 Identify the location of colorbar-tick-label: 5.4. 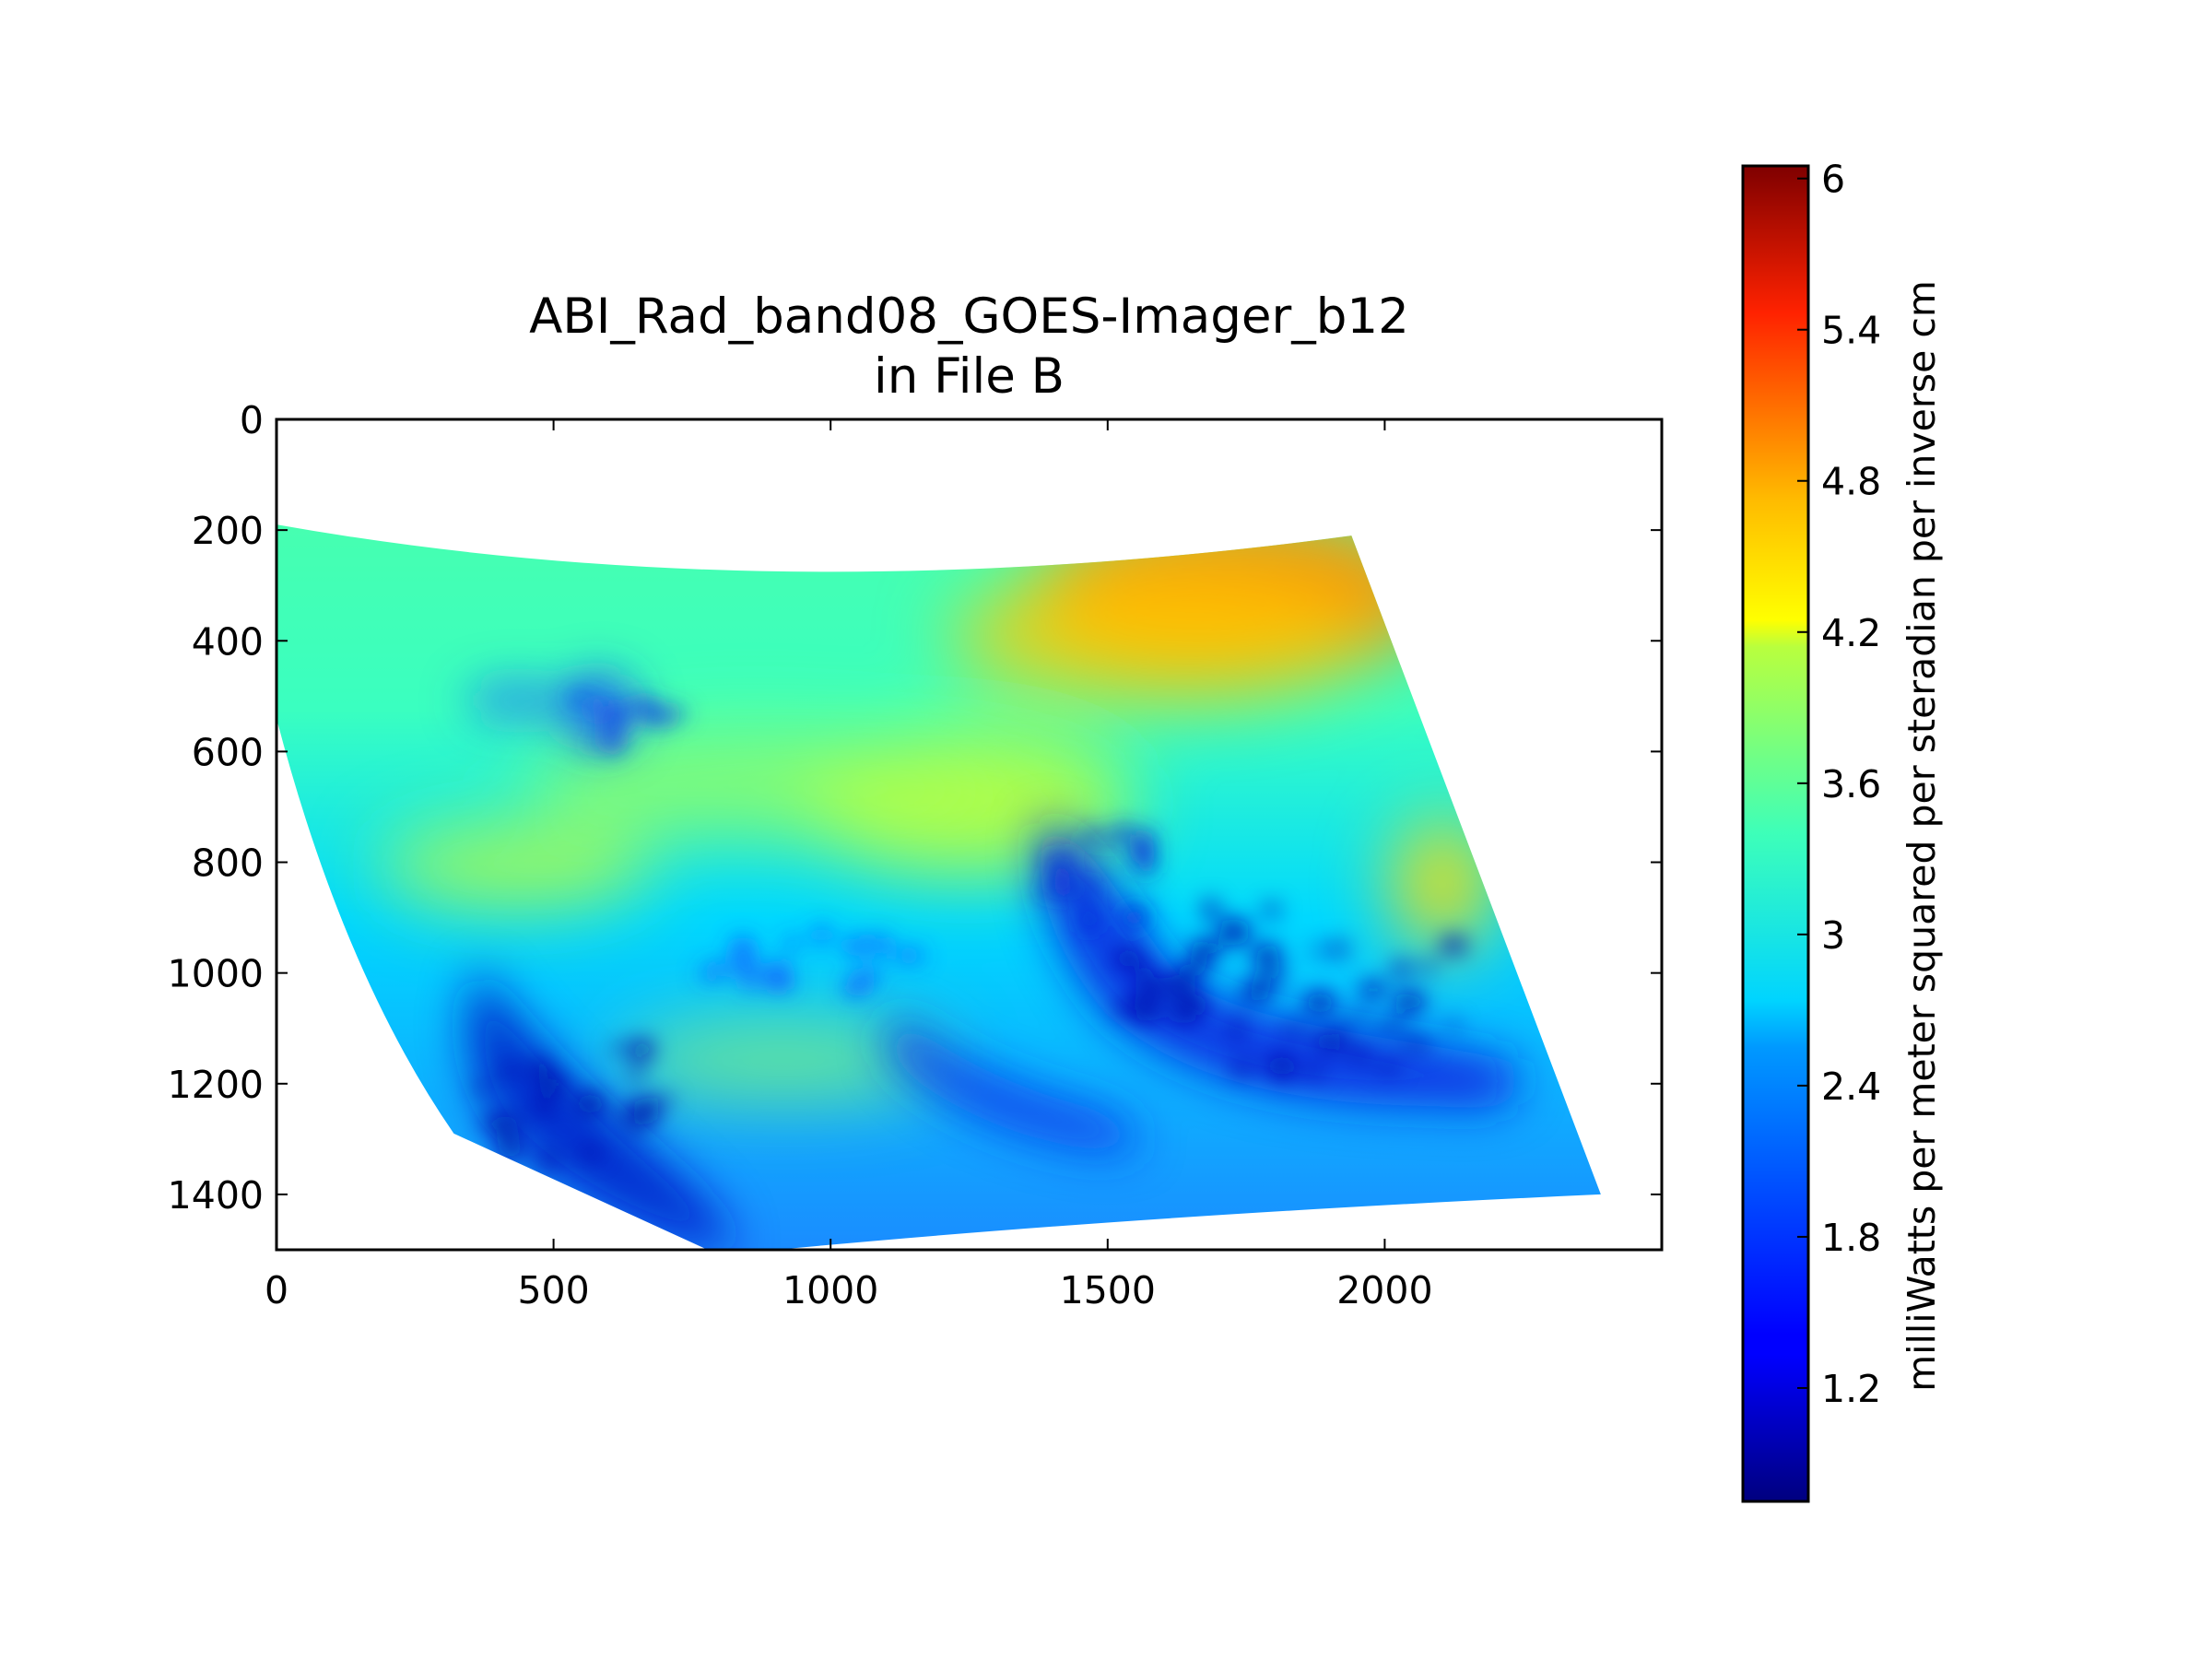
(1851, 331).